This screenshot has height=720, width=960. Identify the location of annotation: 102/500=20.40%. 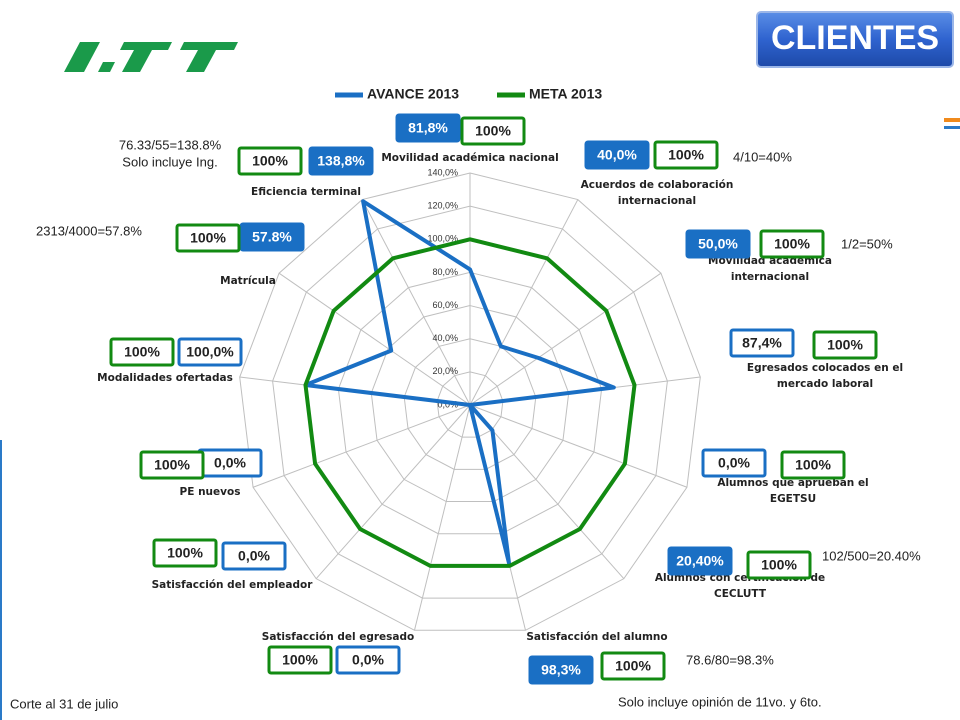
(871, 555).